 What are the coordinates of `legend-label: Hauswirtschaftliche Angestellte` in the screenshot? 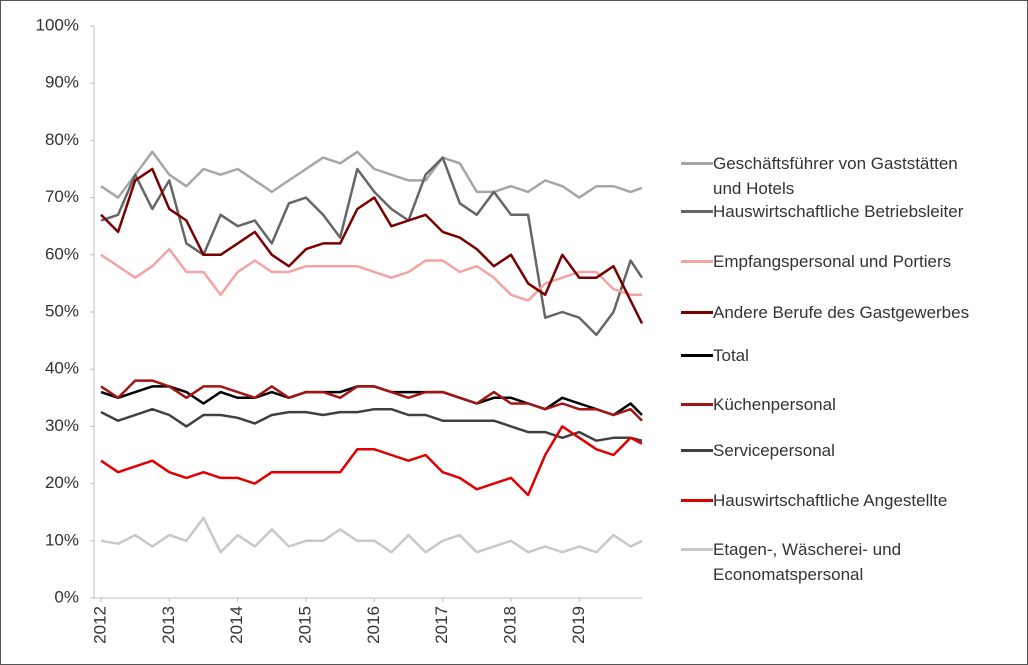 It's located at (830, 500).